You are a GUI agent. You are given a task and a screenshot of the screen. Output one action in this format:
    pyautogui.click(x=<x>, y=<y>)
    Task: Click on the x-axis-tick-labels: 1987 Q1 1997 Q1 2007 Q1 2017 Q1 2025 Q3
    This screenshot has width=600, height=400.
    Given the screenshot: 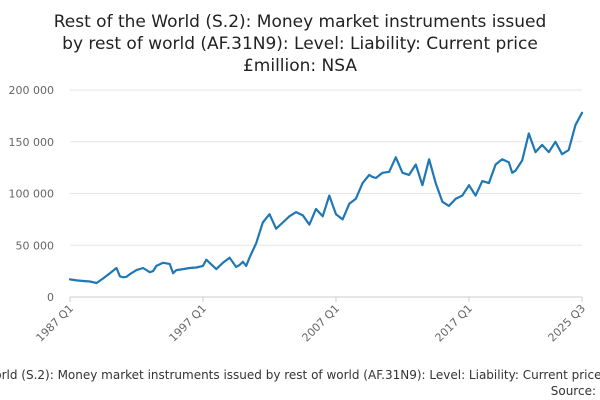 What is the action you would take?
    pyautogui.click(x=311, y=321)
    